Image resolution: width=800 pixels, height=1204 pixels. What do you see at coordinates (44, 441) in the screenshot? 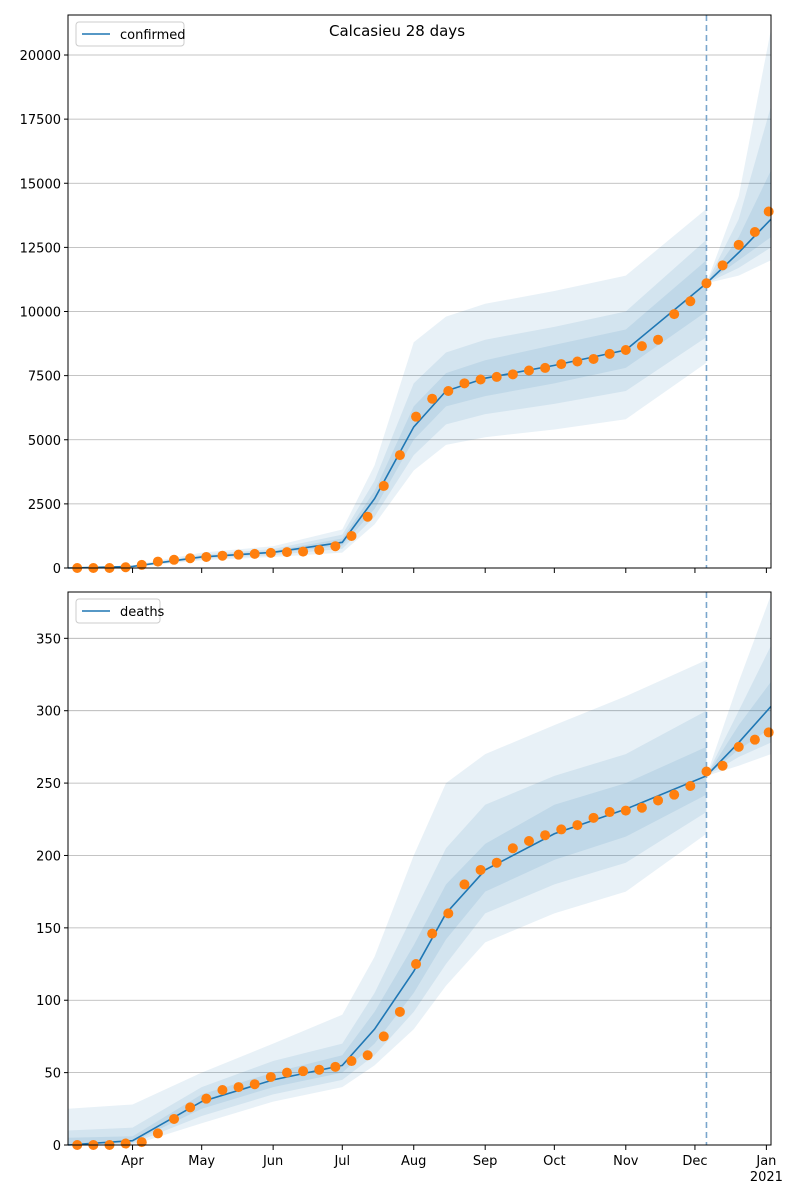
I see `y-tick-label: 5000` at bounding box center [44, 441].